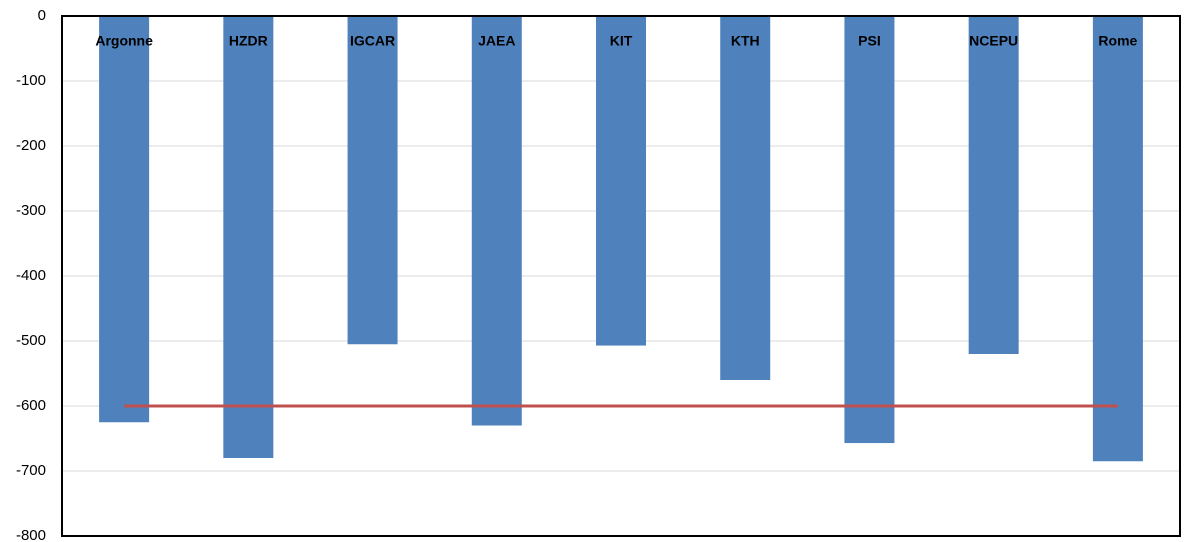 This screenshot has height=542, width=1184. Describe the element at coordinates (1117, 41) in the screenshot. I see `x-tick-label: Rome` at that location.